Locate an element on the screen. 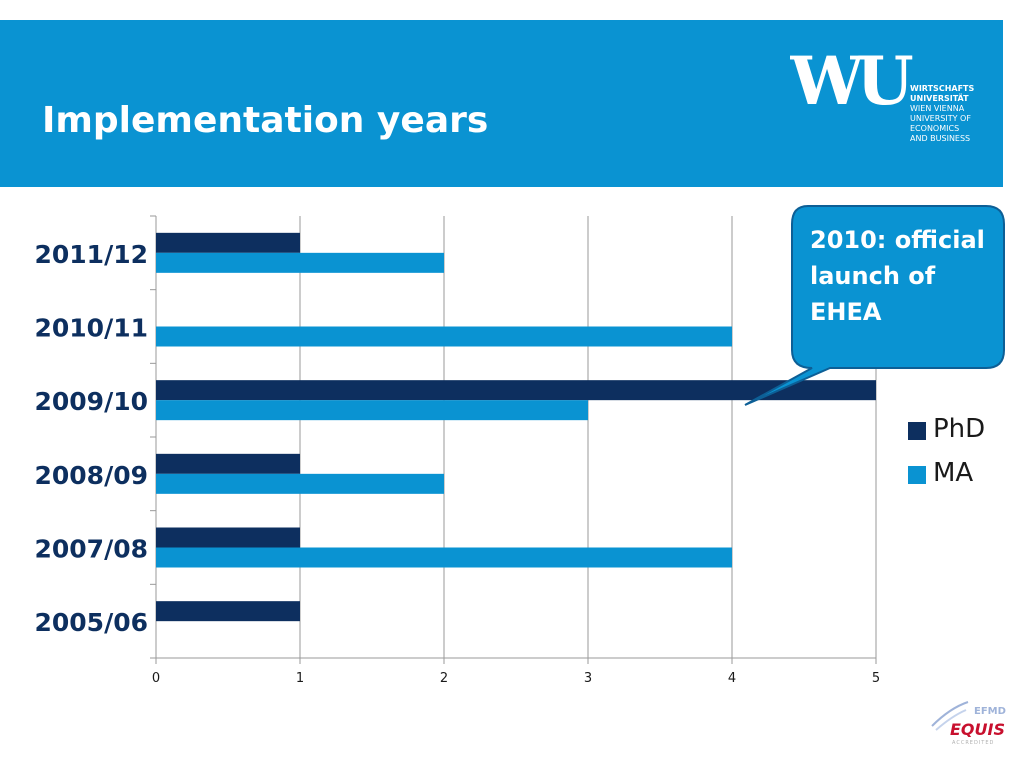 The width and height of the screenshot is (1024, 768). legend-label-phd: PhD is located at coordinates (959, 429).